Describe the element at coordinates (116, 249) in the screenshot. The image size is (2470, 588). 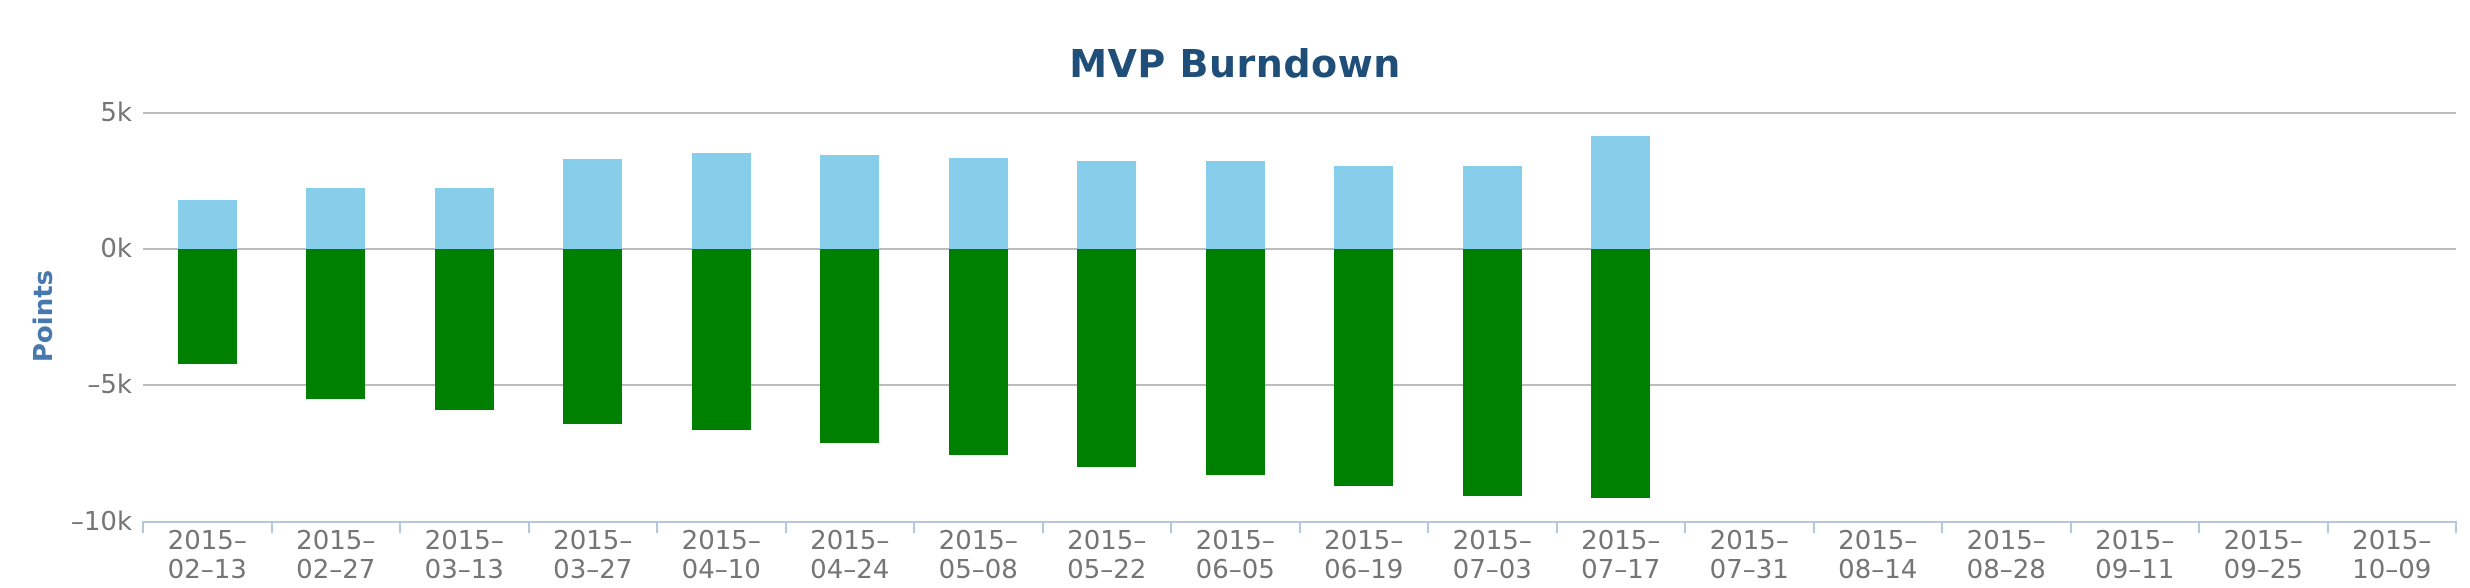
I see `y-tick-label: 0k` at that location.